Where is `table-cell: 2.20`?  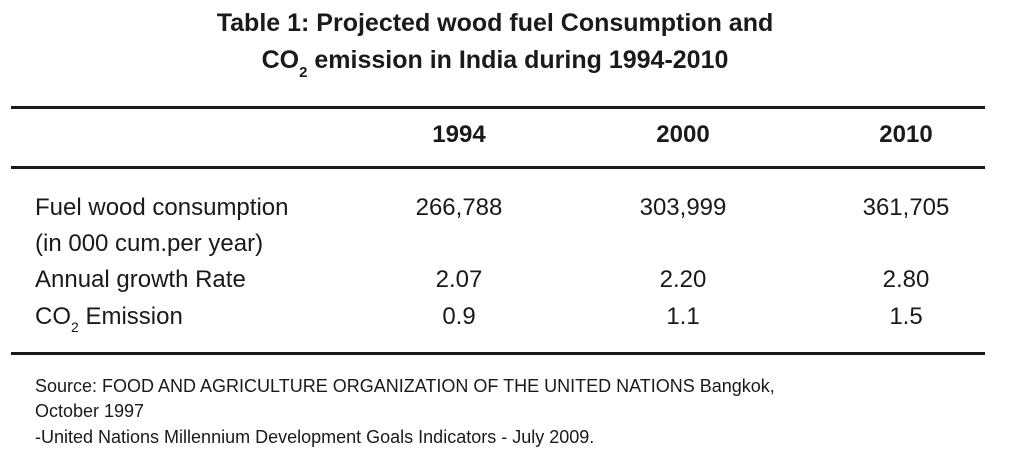 table-cell: 2.20 is located at coordinates (683, 279).